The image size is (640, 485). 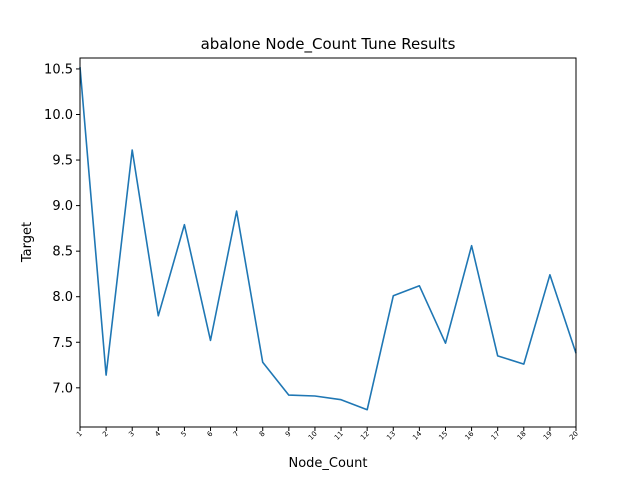 I want to click on y-tick-label: 7.5, so click(x=62, y=343).